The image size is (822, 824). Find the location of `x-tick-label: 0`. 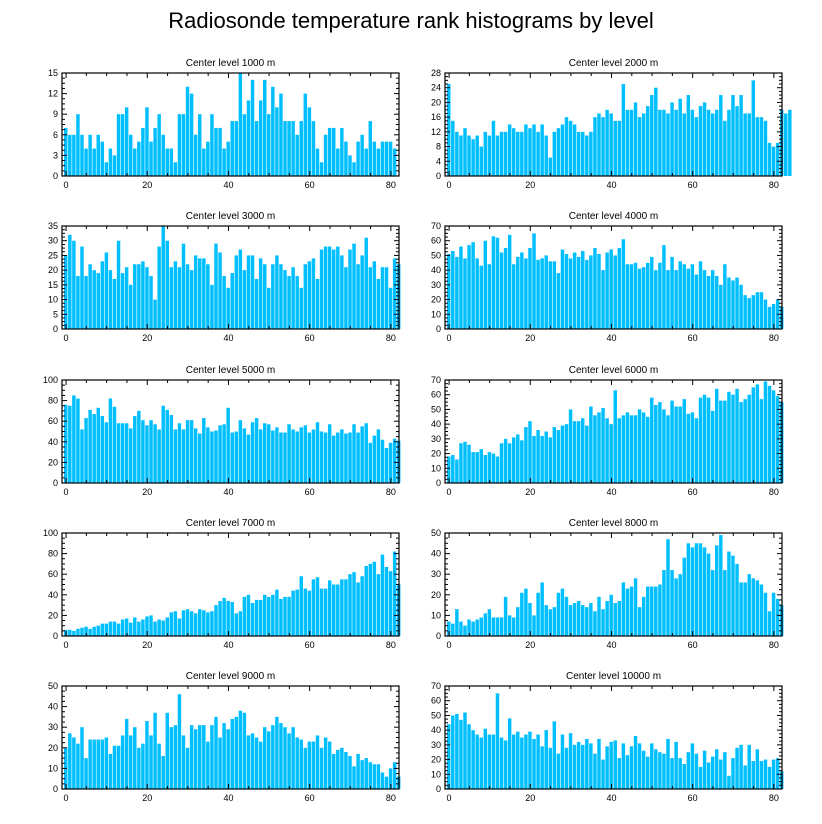

x-tick-label: 0 is located at coordinates (66, 798).